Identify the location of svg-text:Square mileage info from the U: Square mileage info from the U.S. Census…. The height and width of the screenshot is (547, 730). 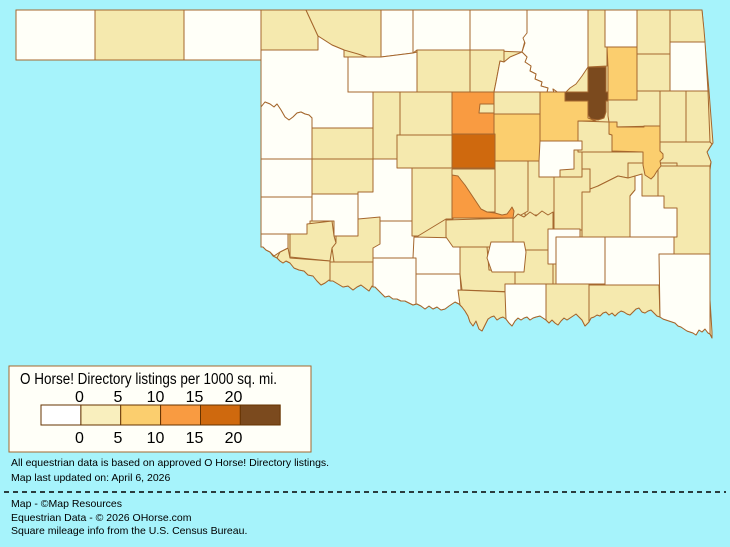
(129, 531).